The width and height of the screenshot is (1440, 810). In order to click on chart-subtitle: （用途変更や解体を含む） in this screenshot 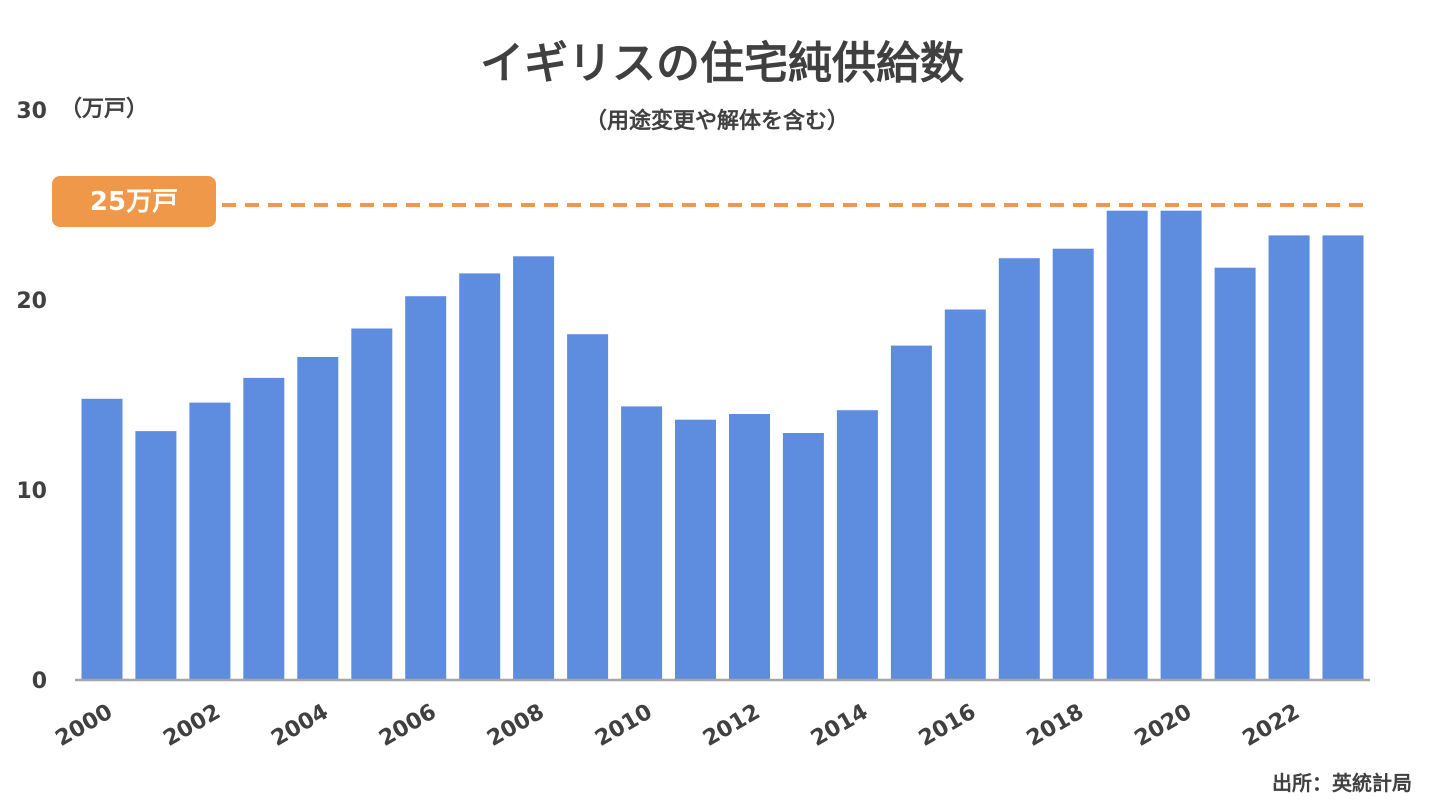, I will do `click(717, 121)`.